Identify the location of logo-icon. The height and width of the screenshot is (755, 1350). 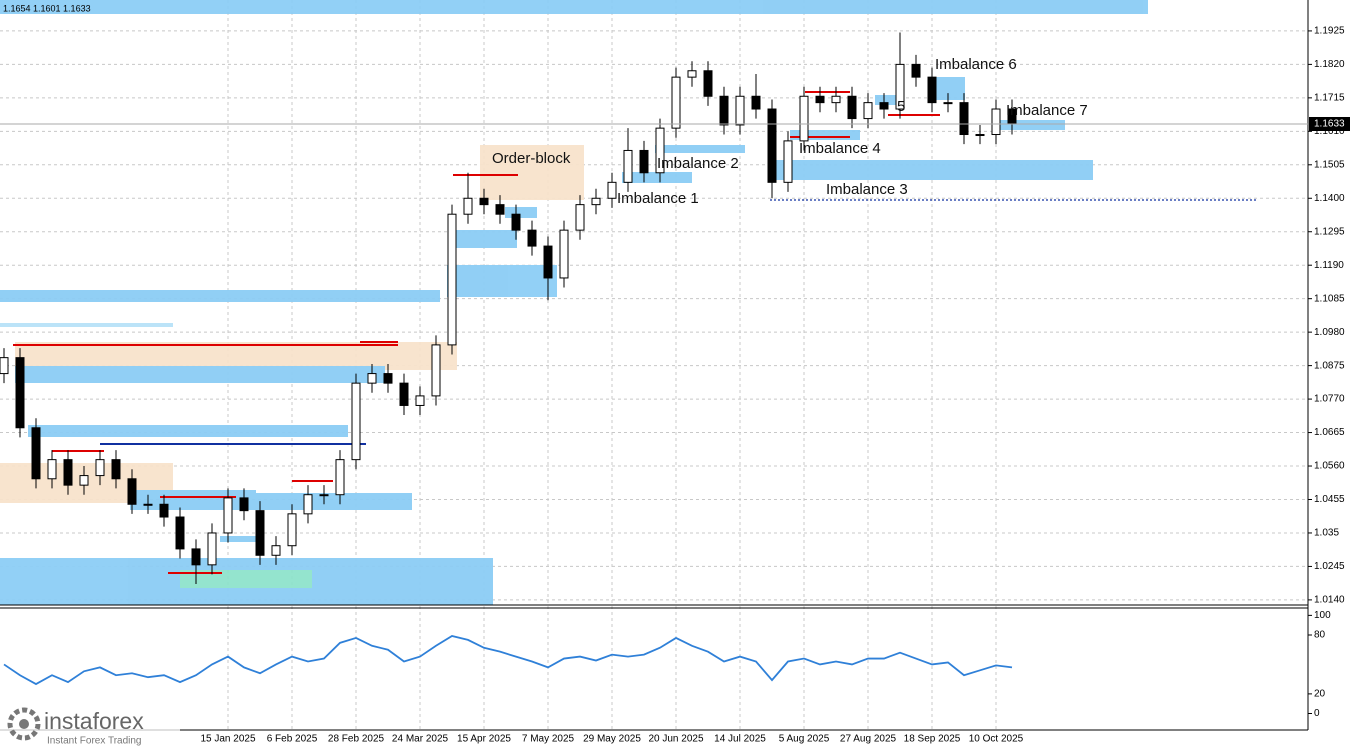
(24, 724).